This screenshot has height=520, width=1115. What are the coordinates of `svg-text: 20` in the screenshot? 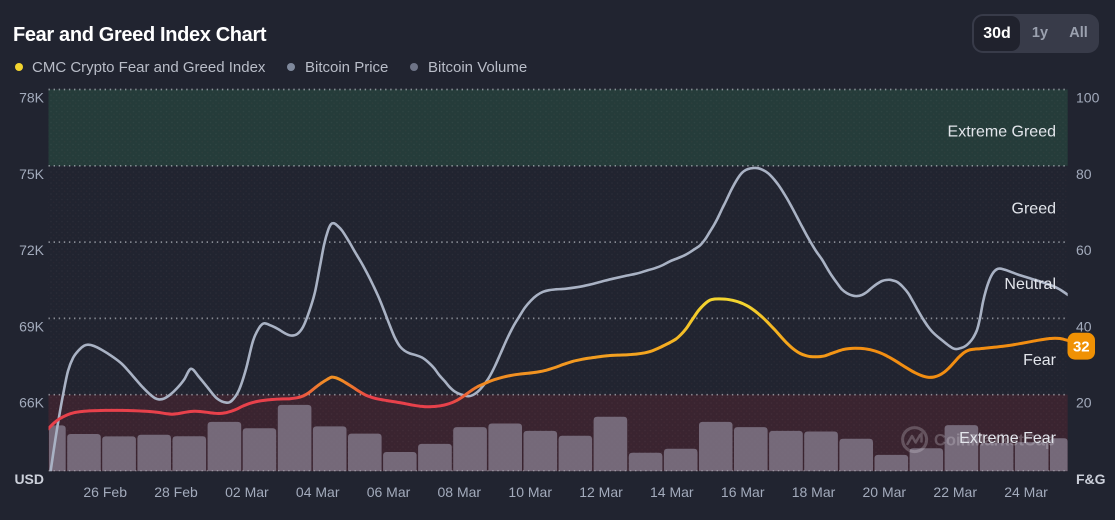 It's located at (1084, 403).